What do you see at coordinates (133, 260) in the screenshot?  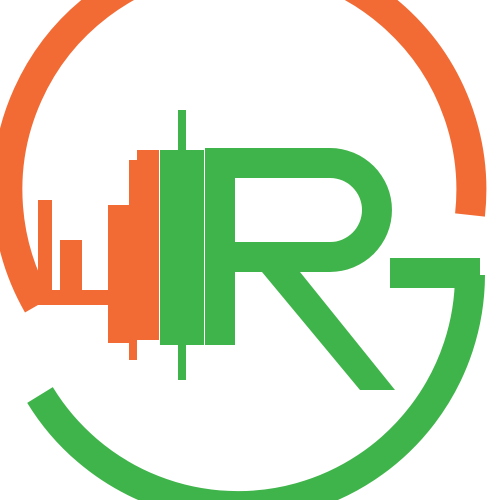 I see `candle-2-wick` at bounding box center [133, 260].